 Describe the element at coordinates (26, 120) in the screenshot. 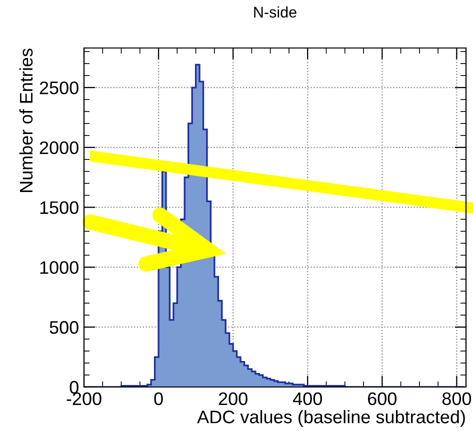

I see `y-axis-title: Number of Entries` at that location.